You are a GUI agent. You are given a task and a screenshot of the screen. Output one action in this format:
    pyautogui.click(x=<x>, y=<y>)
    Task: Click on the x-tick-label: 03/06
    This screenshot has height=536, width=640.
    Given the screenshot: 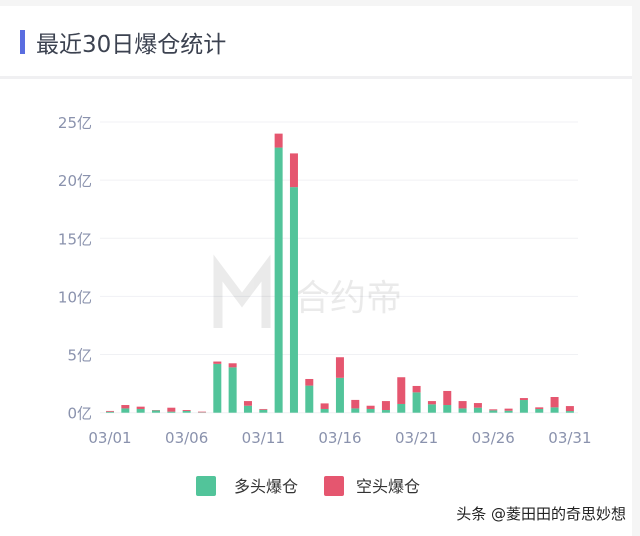 What is the action you would take?
    pyautogui.click(x=186, y=438)
    